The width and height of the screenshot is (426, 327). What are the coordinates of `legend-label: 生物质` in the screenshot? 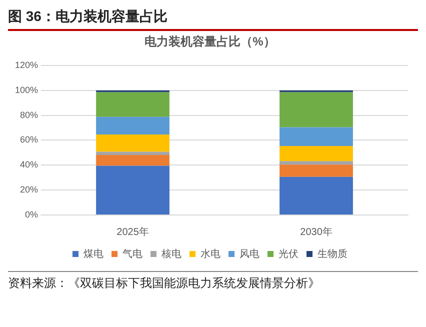 It's located at (333, 254).